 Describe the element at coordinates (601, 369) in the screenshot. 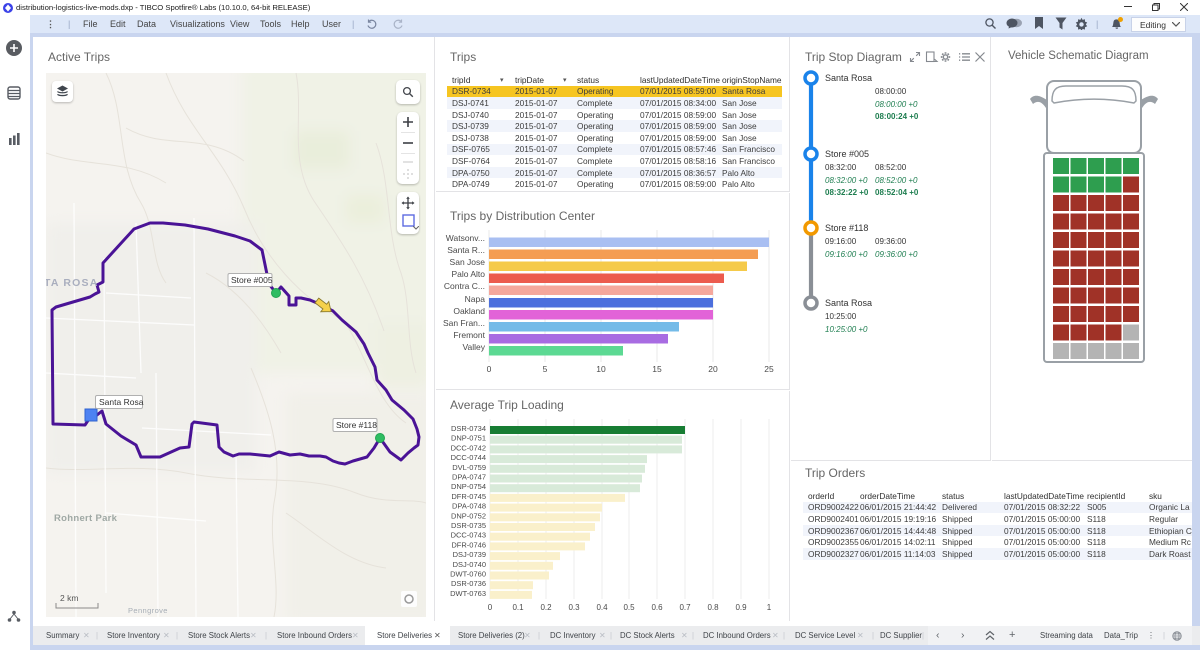

I see `svg-text: 10` at that location.